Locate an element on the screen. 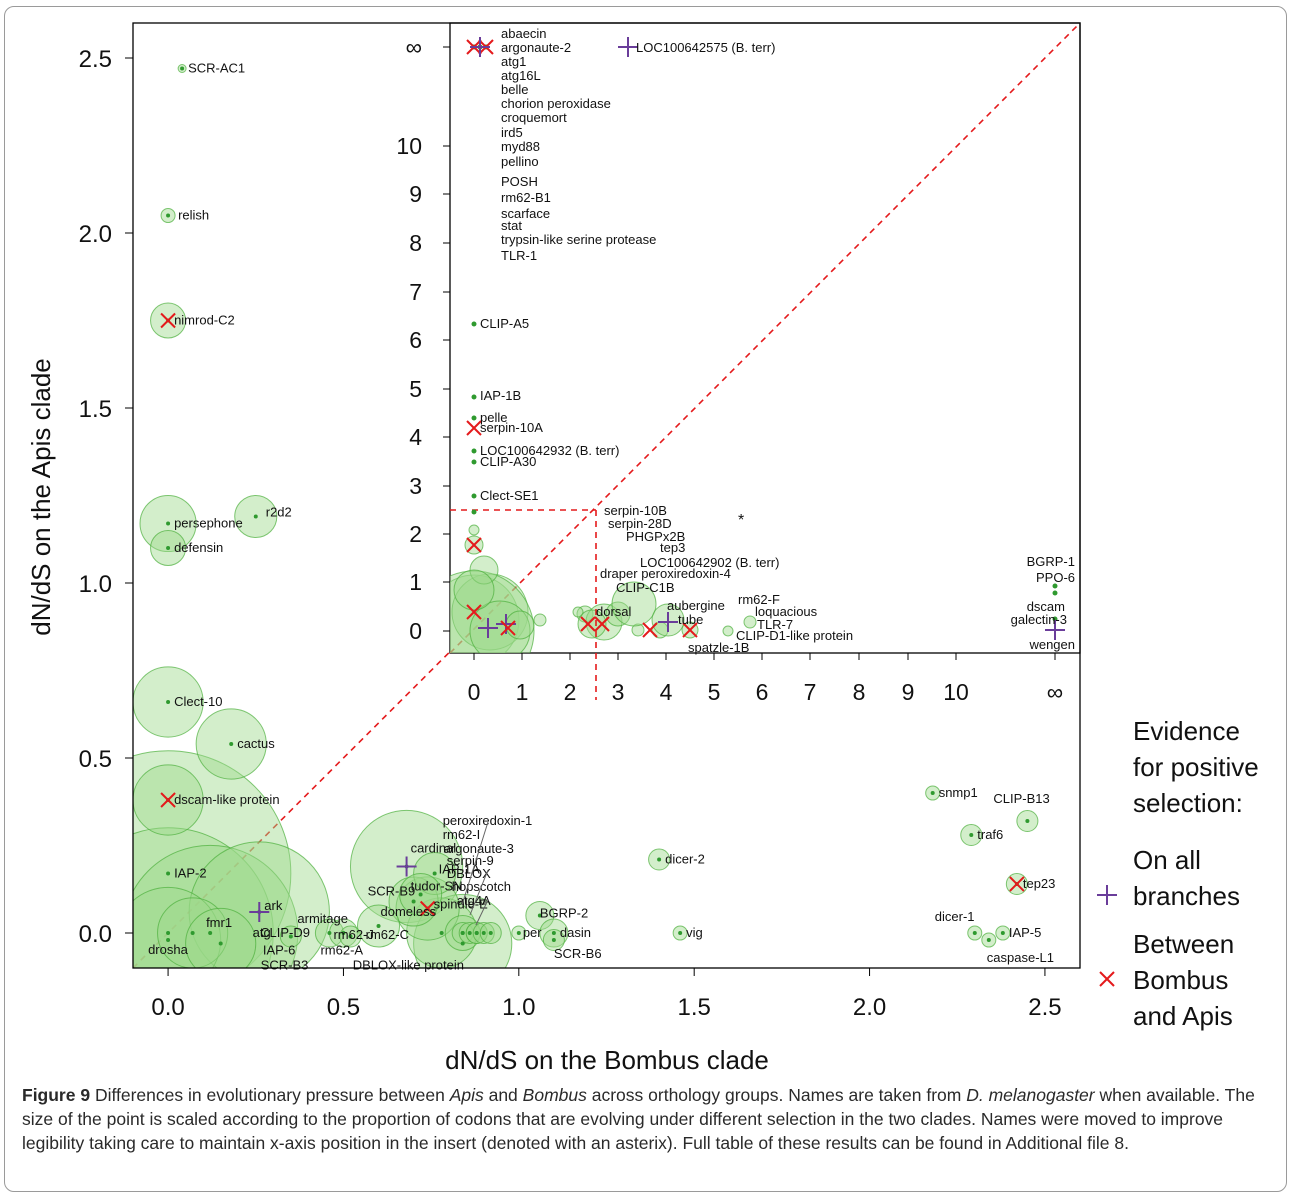  inset-label-serpin-10a: serpin-10A is located at coordinates (511, 427).